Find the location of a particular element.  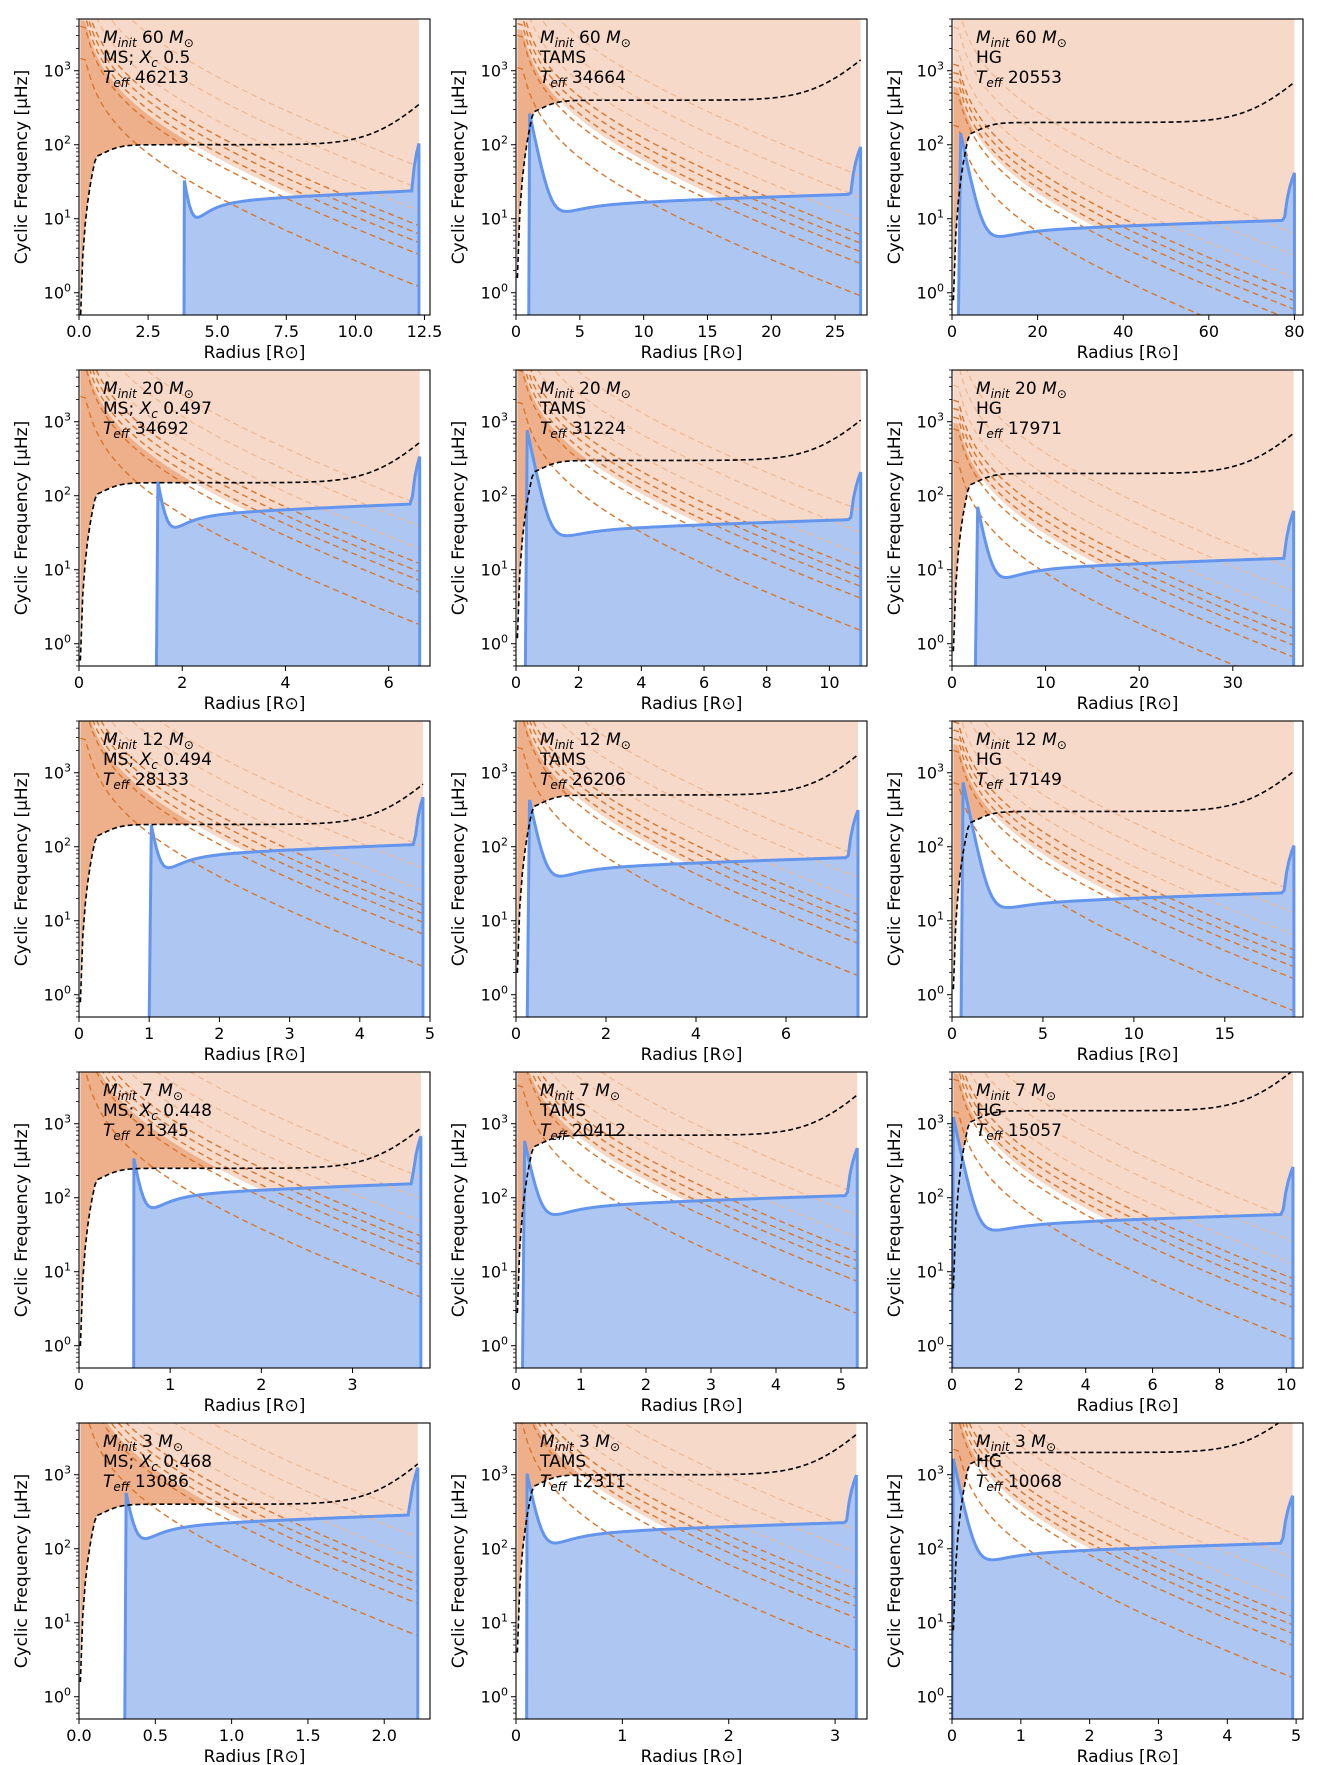

panel-teff-label: Teff 21345 is located at coordinates (146, 1132).